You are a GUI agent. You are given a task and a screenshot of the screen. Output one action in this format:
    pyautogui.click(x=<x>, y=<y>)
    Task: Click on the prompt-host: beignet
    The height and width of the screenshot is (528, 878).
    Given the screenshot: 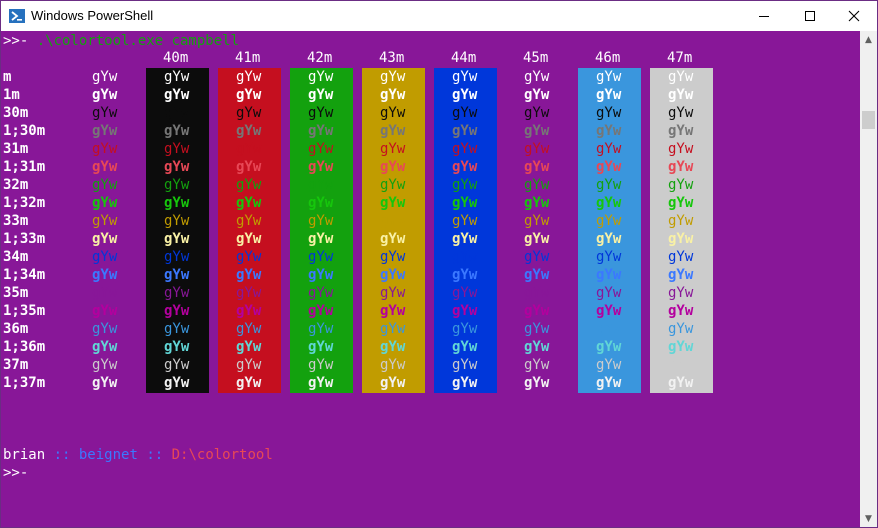 What is the action you would take?
    pyautogui.click(x=108, y=455)
    